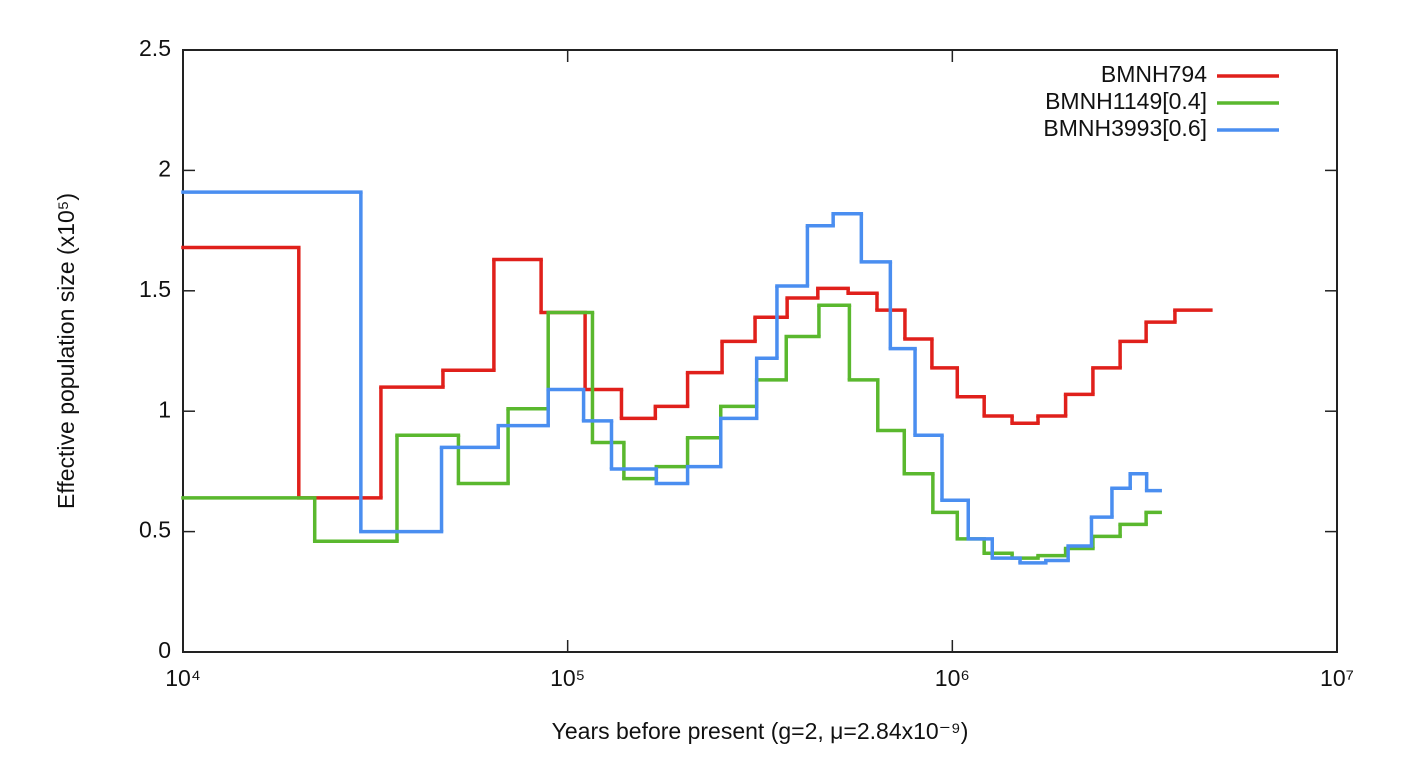  What do you see at coordinates (164, 168) in the screenshot?
I see `y-tick-label: 2` at bounding box center [164, 168].